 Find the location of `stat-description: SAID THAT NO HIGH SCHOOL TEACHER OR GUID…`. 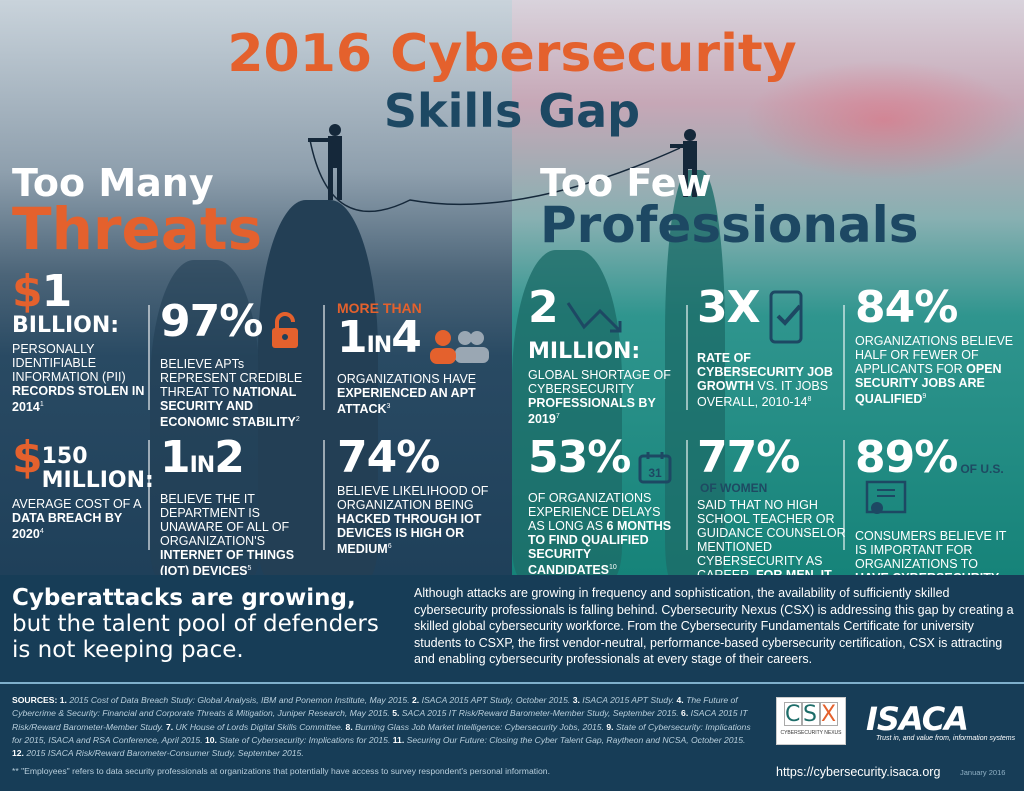

stat-description: SAID THAT NO HIGH SCHOOL TEACHER OR GUID… is located at coordinates (772, 536).